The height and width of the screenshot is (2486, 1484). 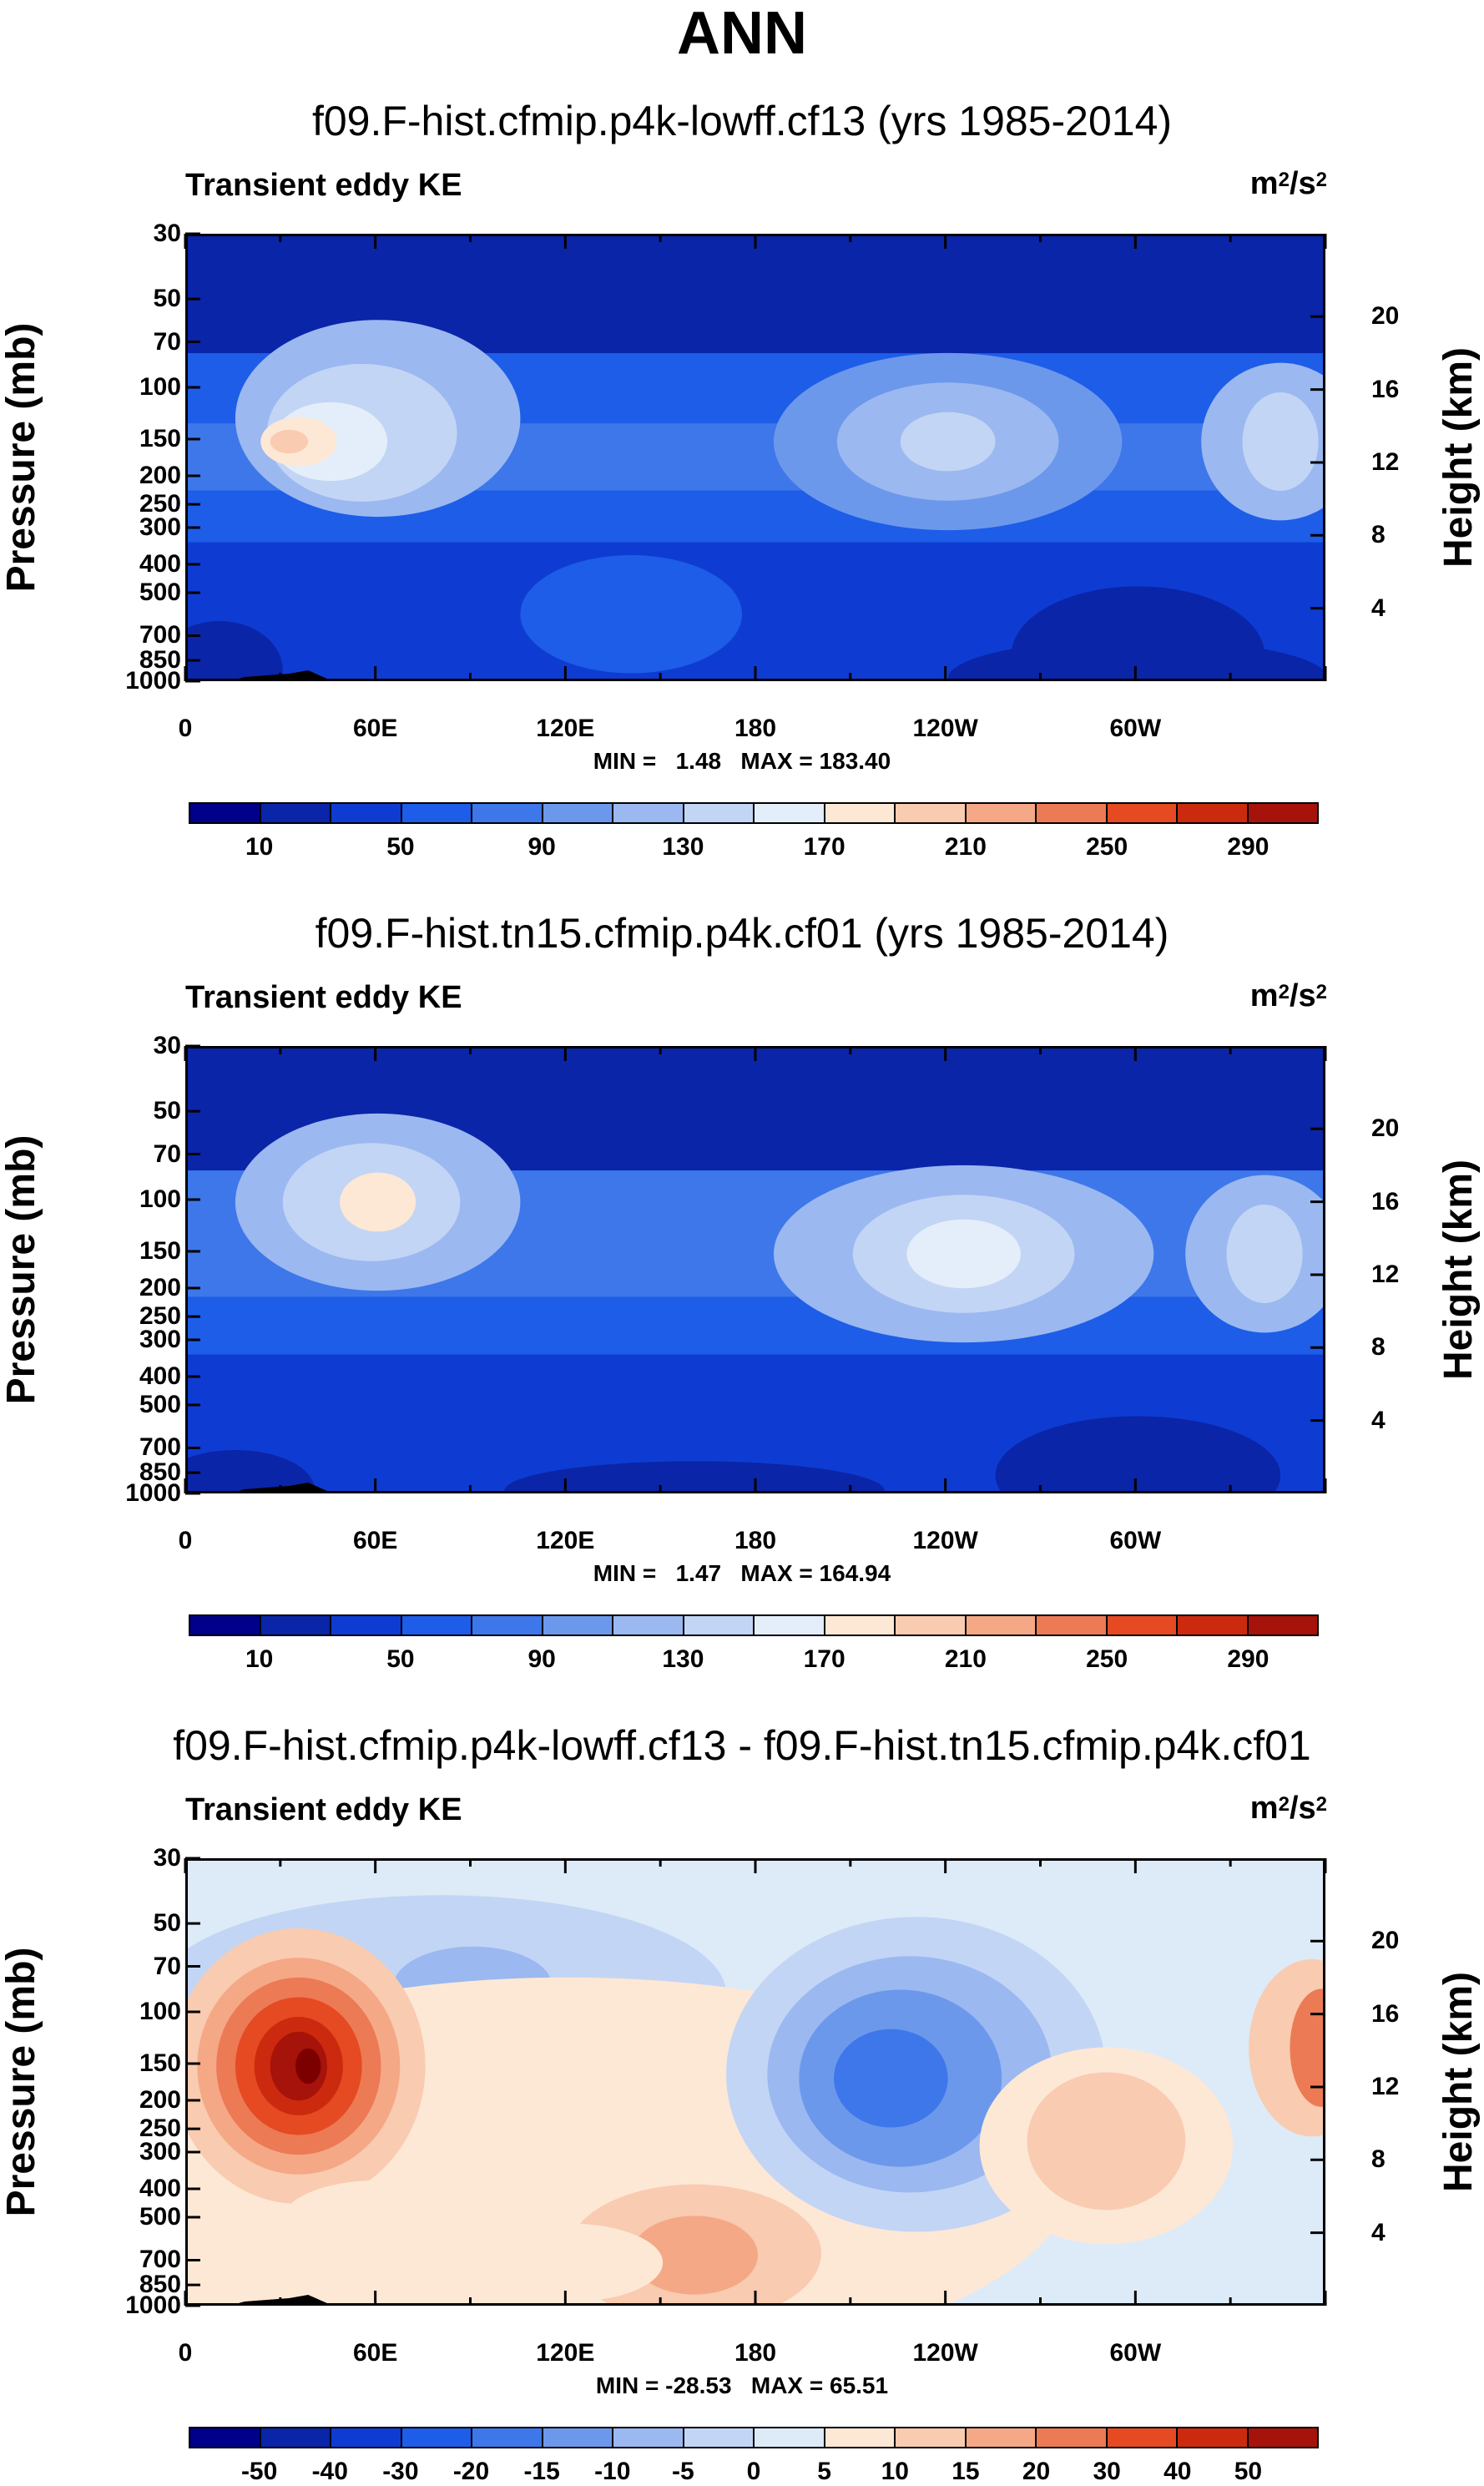 I want to click on colorbar-label: -10, so click(x=612, y=2472).